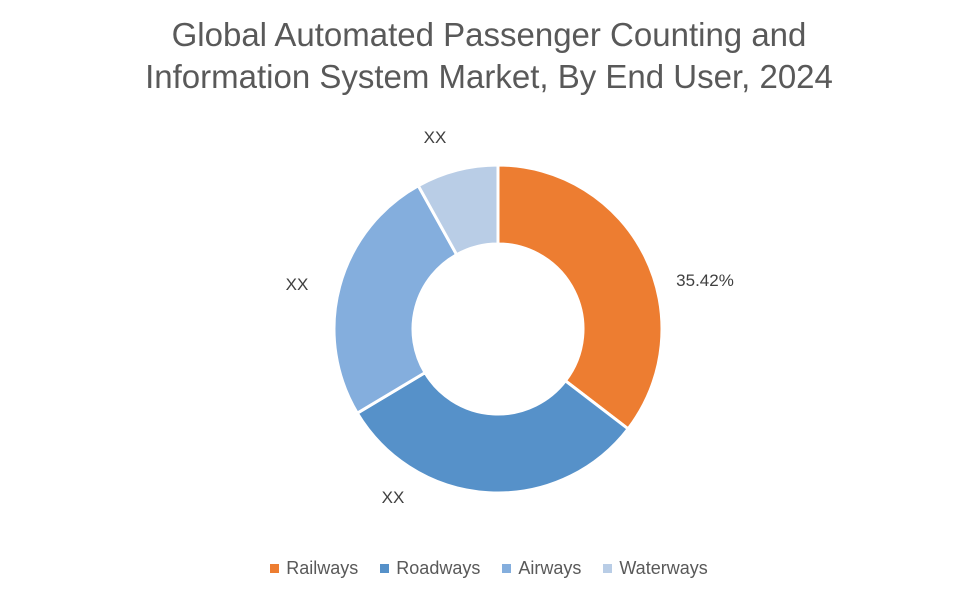 Image resolution: width=978 pixels, height=600 pixels. Describe the element at coordinates (493, 432) in the screenshot. I see `slice-roadways` at that location.